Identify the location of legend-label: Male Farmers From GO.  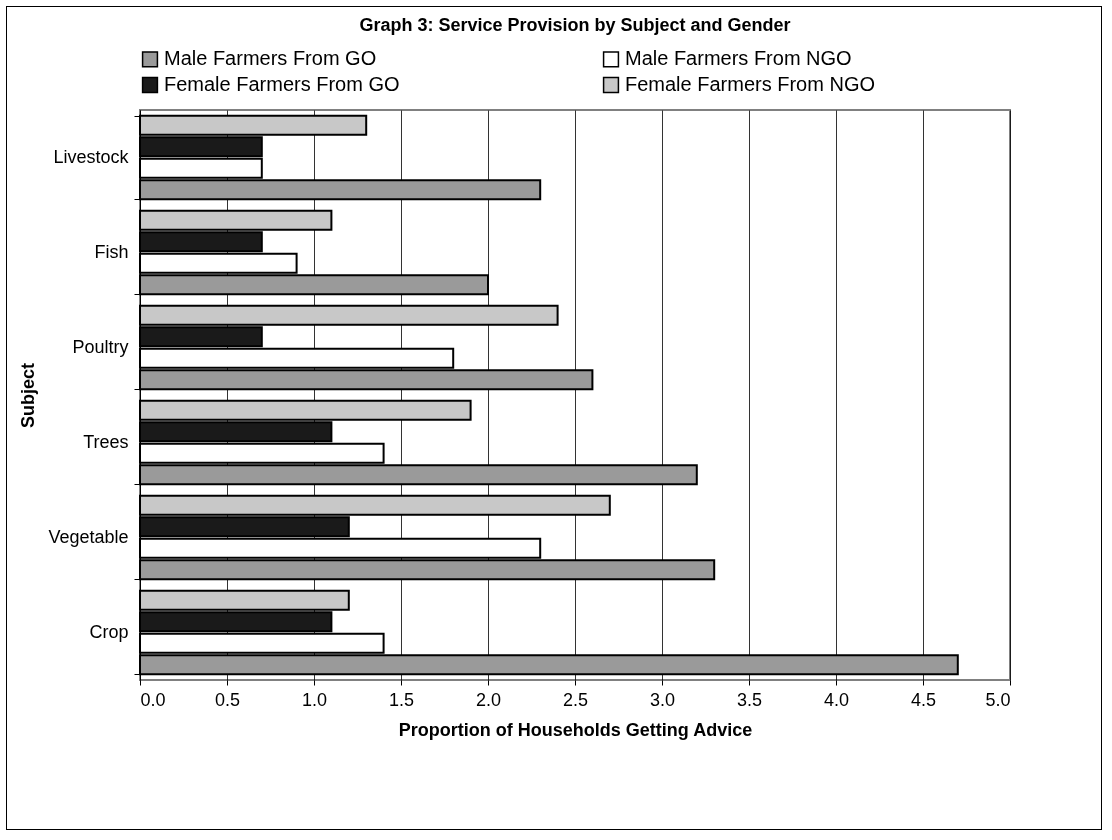
(270, 58).